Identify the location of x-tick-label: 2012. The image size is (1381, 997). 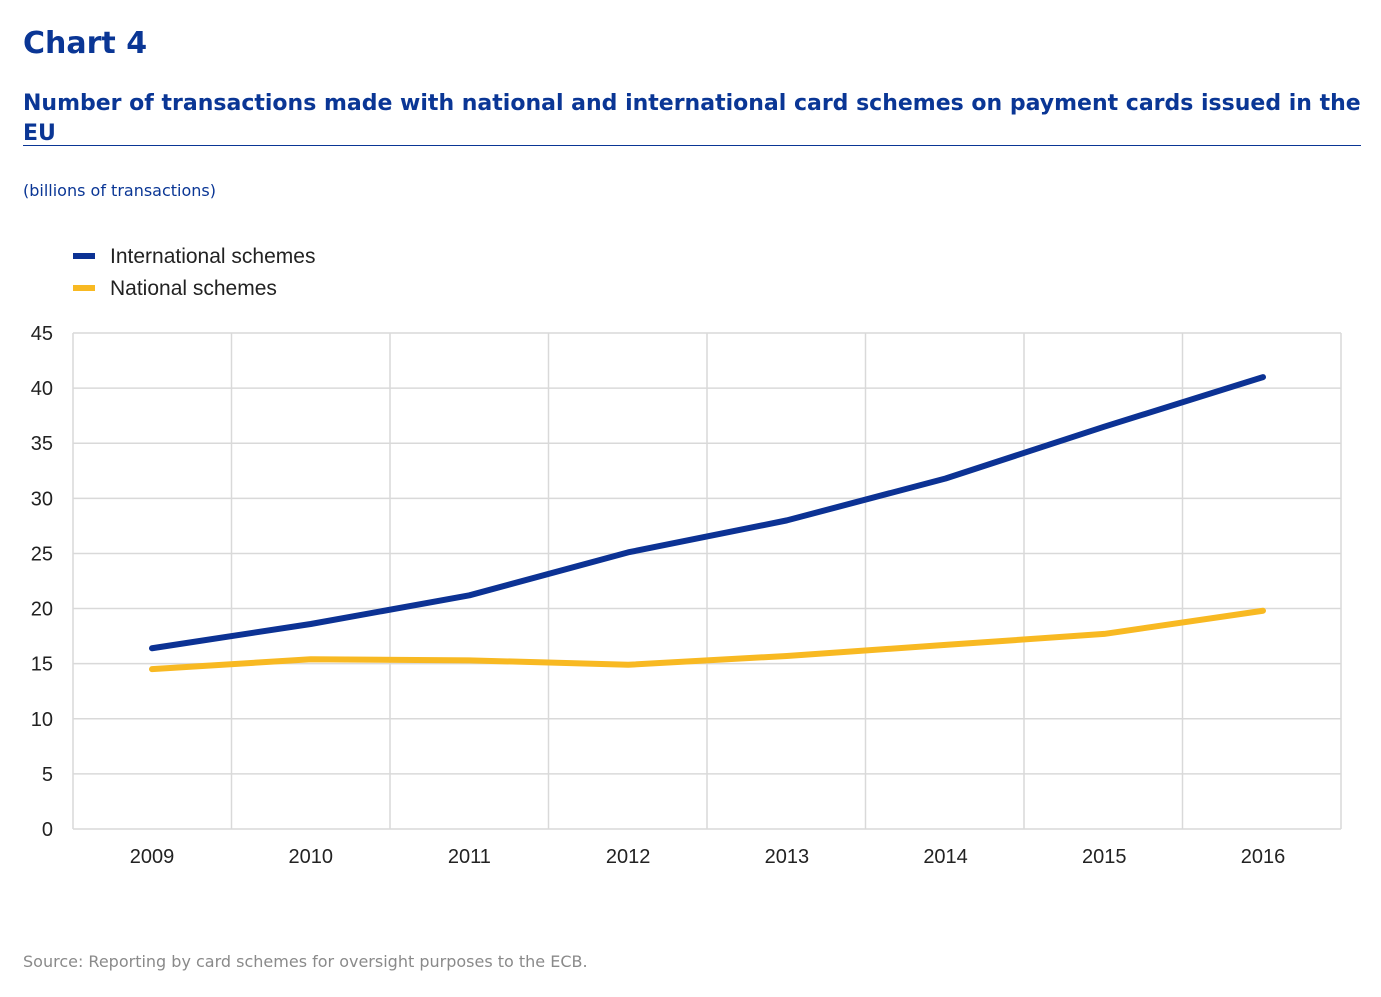
(628, 857).